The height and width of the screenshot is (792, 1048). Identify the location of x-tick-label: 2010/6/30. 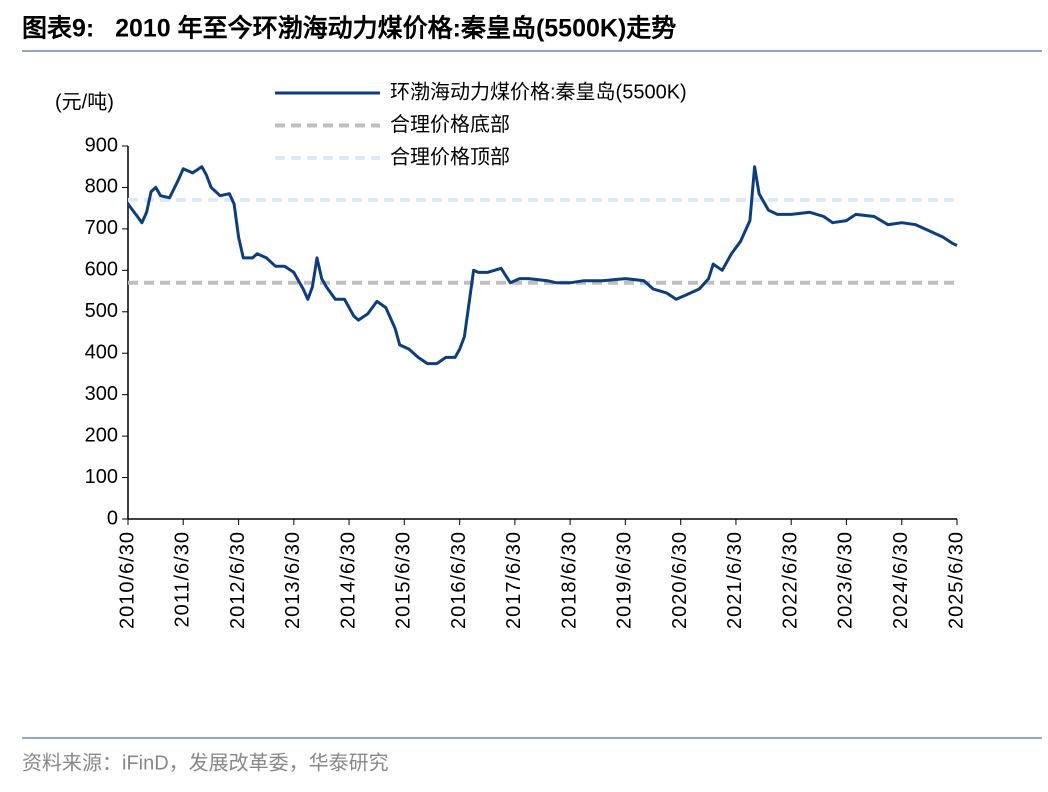
(127, 580).